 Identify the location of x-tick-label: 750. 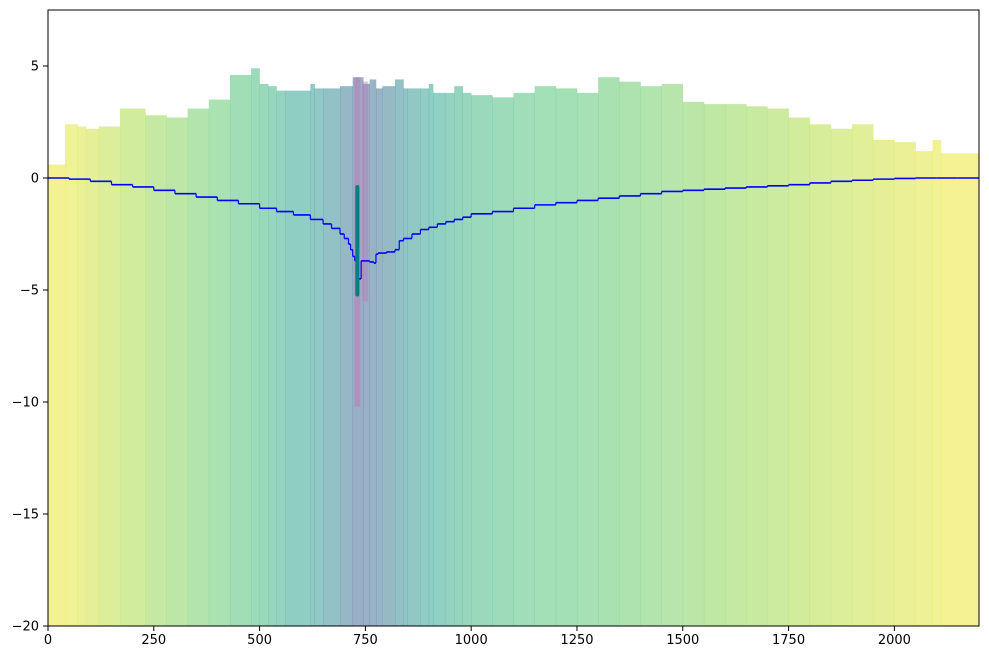
(365, 640).